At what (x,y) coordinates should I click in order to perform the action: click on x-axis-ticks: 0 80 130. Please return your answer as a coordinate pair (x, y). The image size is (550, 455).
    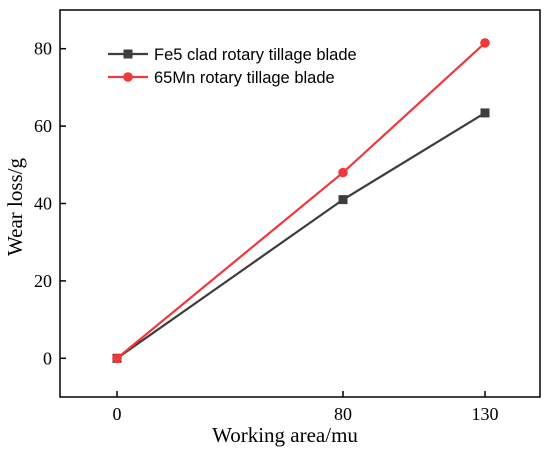
    Looking at the image, I should click on (306, 407).